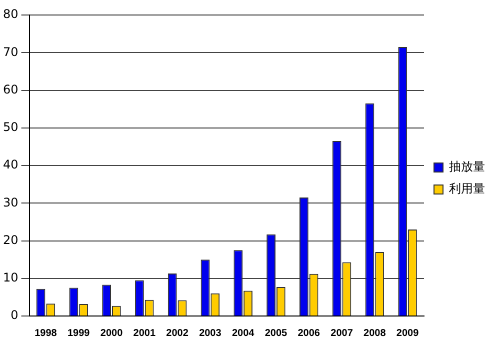  What do you see at coordinates (10, 165) in the screenshot?
I see `y-tick-label: 40` at bounding box center [10, 165].